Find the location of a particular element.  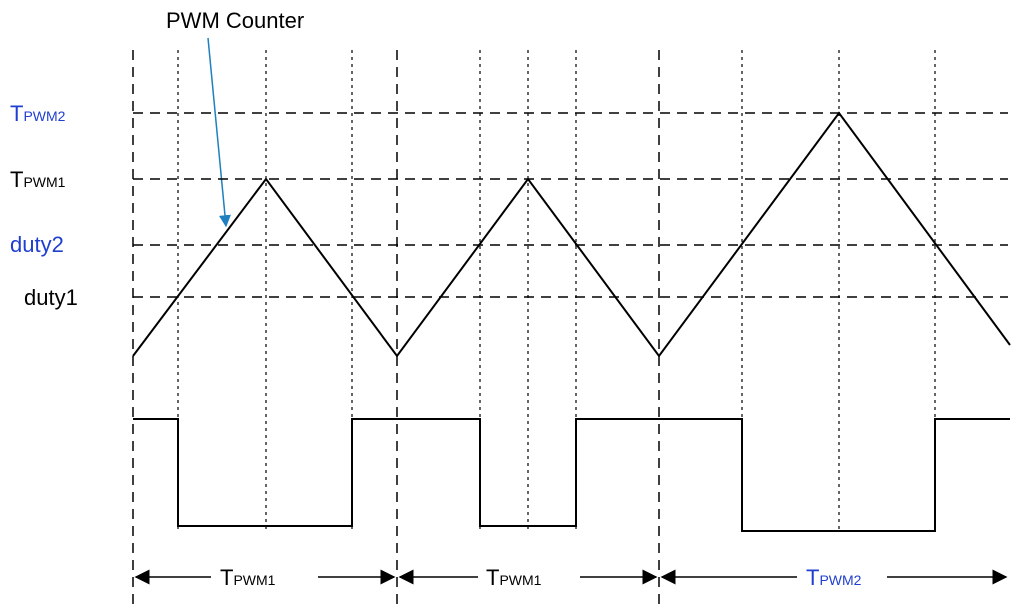

period-1-label: TPWM1 is located at coordinates (248, 577).